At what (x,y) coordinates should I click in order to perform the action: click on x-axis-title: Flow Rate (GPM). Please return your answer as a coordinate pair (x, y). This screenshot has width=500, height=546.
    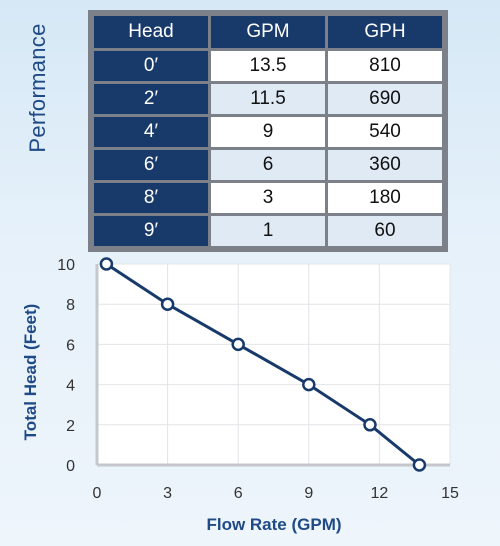
    Looking at the image, I should click on (273, 524).